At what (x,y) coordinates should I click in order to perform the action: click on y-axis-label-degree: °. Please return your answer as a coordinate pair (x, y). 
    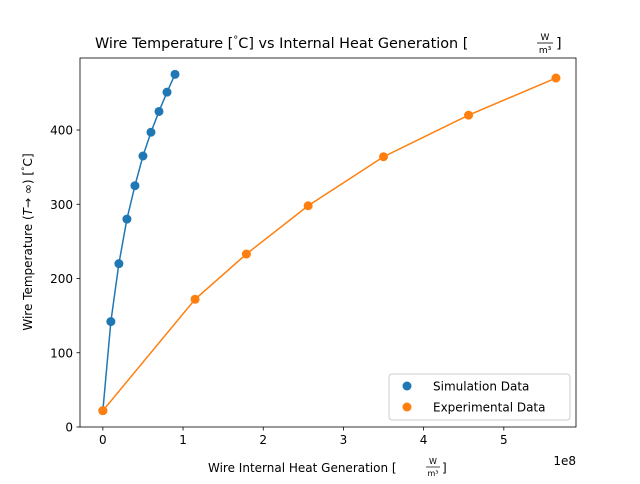
    Looking at the image, I should click on (26, 168).